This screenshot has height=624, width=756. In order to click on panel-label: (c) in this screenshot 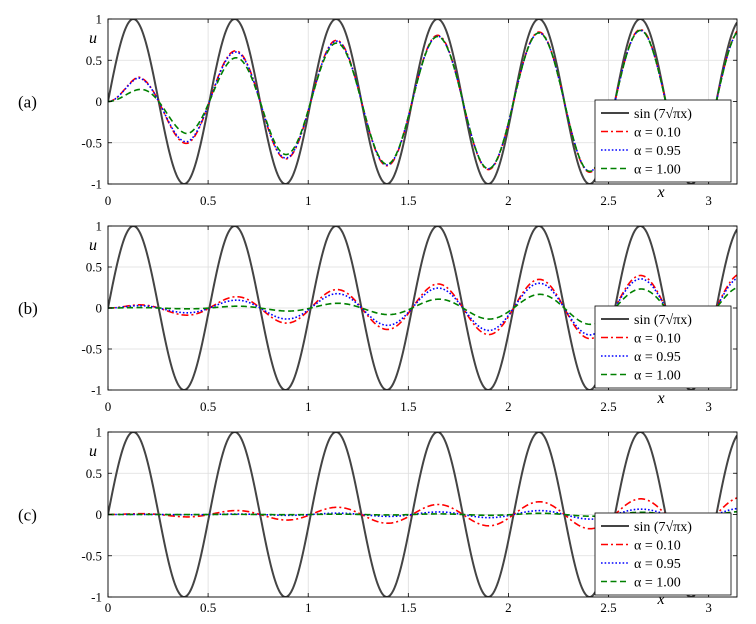, I will do `click(27, 515)`.